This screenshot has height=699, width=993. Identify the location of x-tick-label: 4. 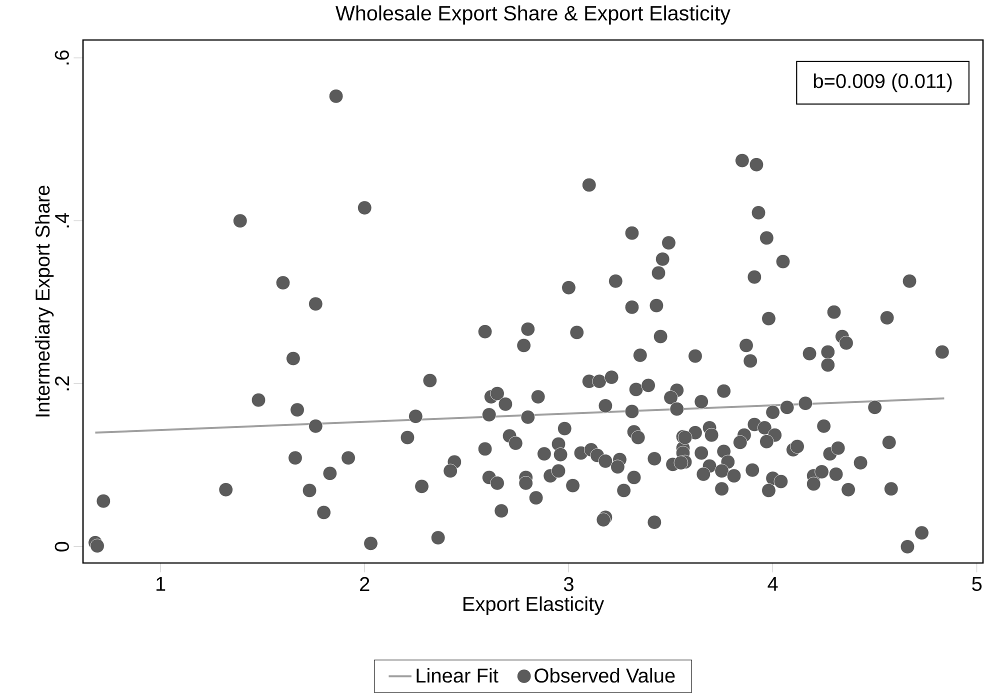
(773, 584).